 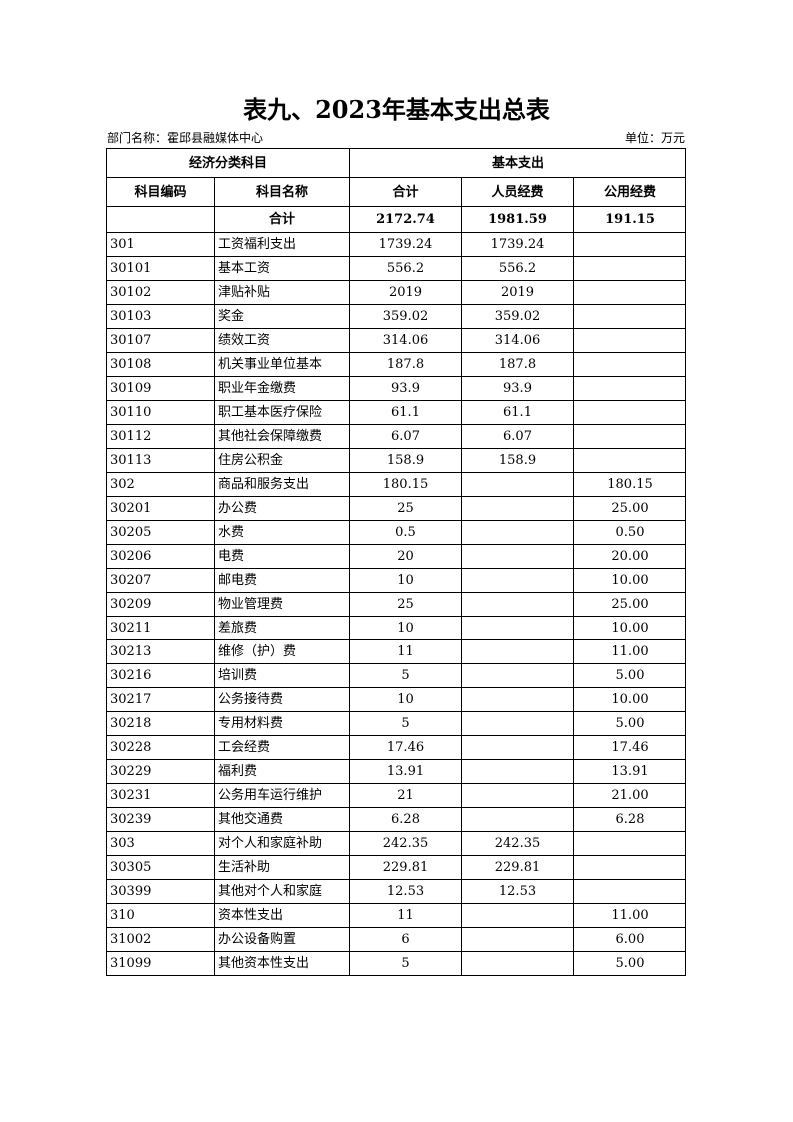 What do you see at coordinates (281, 939) in the screenshot?
I see `name-cell: 办公设备购置` at bounding box center [281, 939].